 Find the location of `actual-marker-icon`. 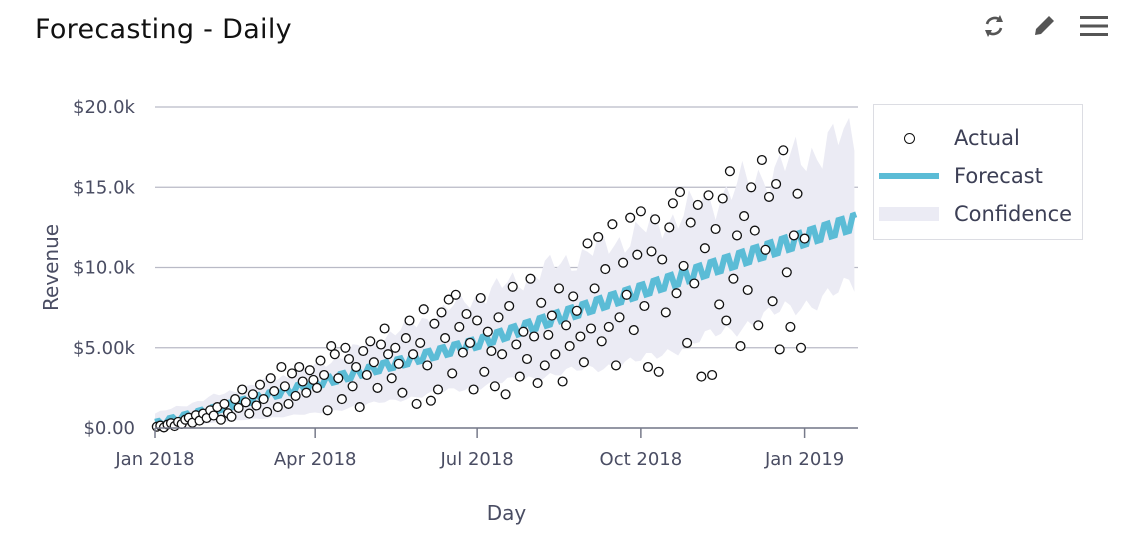

actual-marker-icon is located at coordinates (909, 138).